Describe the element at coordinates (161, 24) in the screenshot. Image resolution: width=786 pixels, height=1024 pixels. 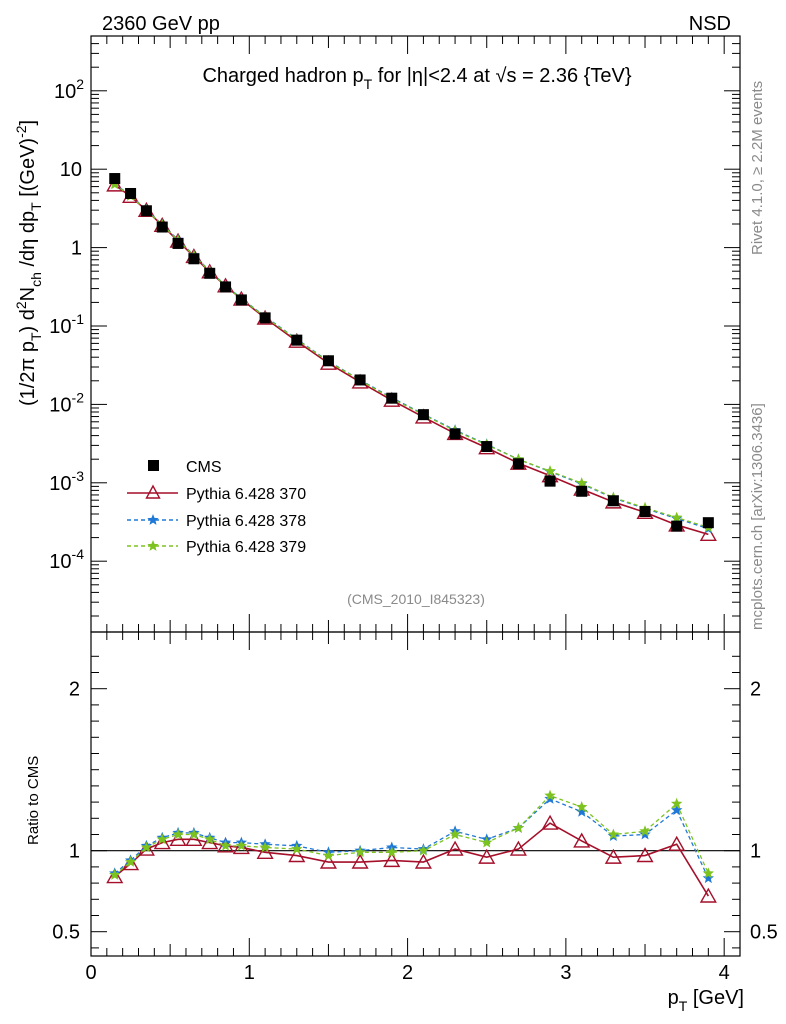
I see `header-energy-label: 2360 GeV pp` at that location.